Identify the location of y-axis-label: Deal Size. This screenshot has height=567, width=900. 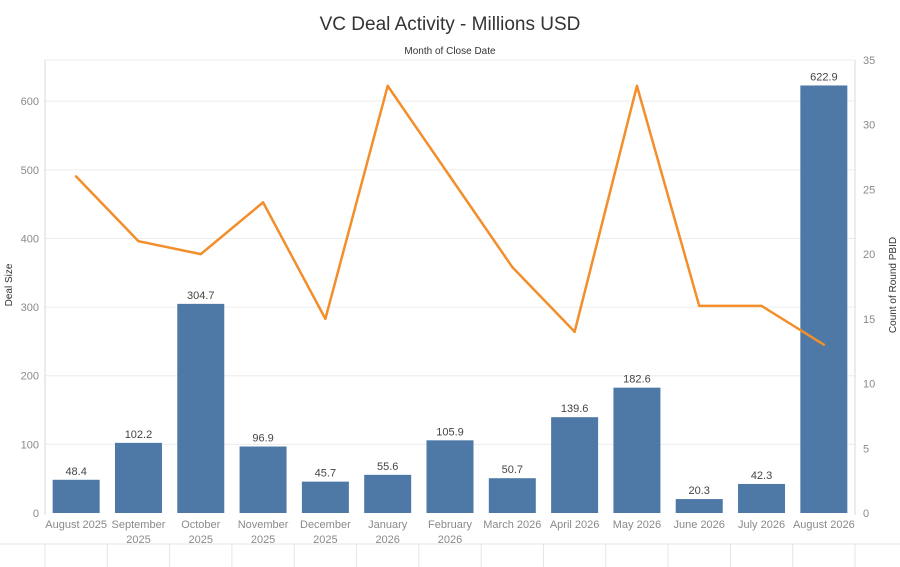
(9, 284).